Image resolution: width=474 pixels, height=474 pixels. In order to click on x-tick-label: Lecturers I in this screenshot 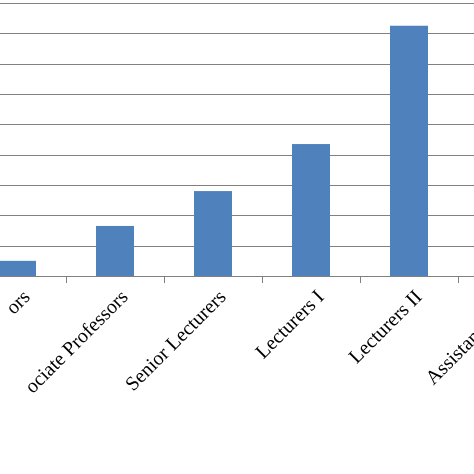, I will do `click(289, 324)`.